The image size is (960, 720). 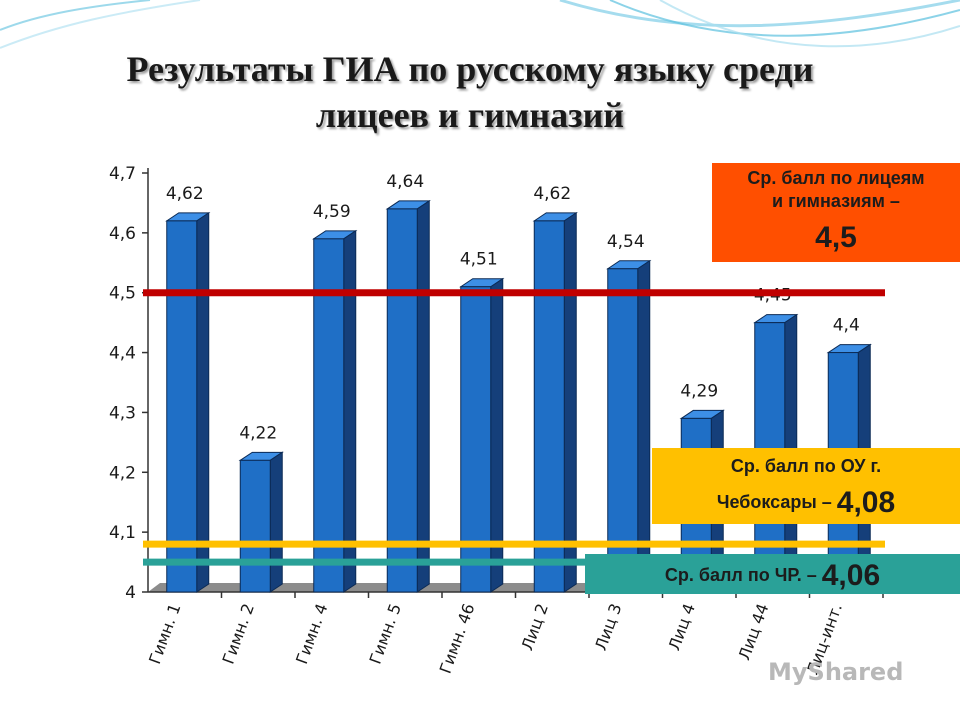 I want to click on title-line-1: Результаты ГИА по русскому языку среди, so click(x=470, y=69).